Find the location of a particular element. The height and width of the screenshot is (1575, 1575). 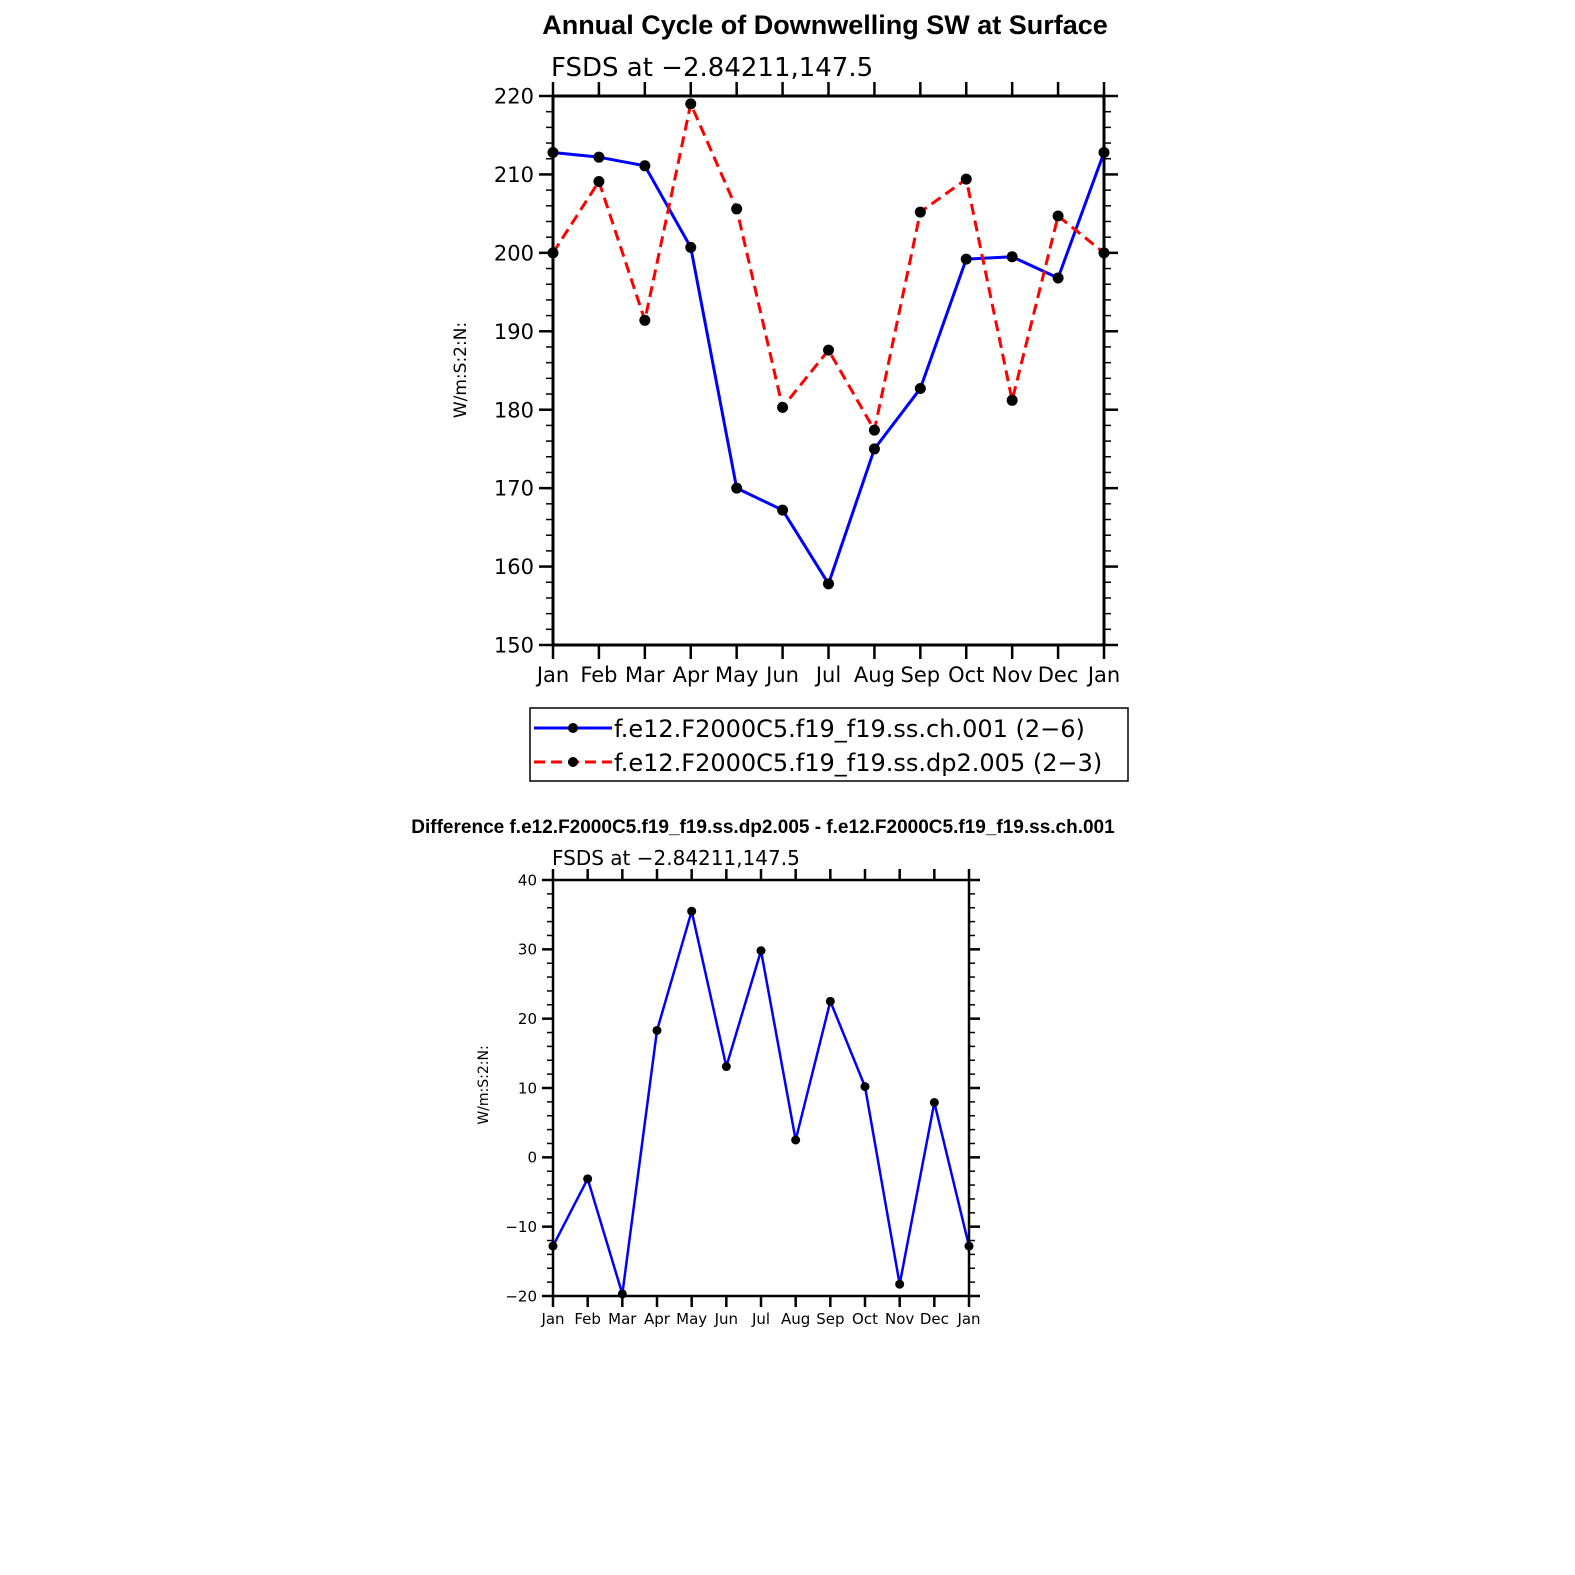

y-tick-label: 180 is located at coordinates (514, 410).